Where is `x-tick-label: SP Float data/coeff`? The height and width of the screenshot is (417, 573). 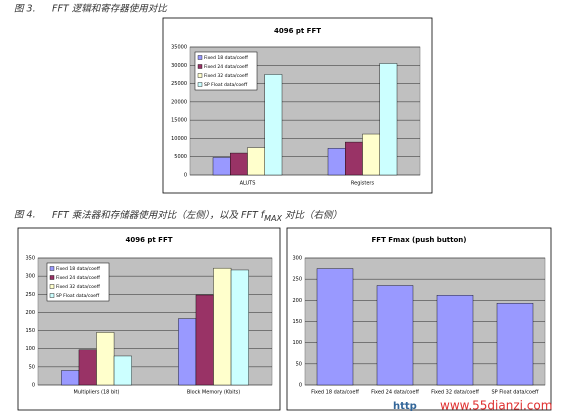
x-tick-label: SP Float data/coeff is located at coordinates (516, 393).